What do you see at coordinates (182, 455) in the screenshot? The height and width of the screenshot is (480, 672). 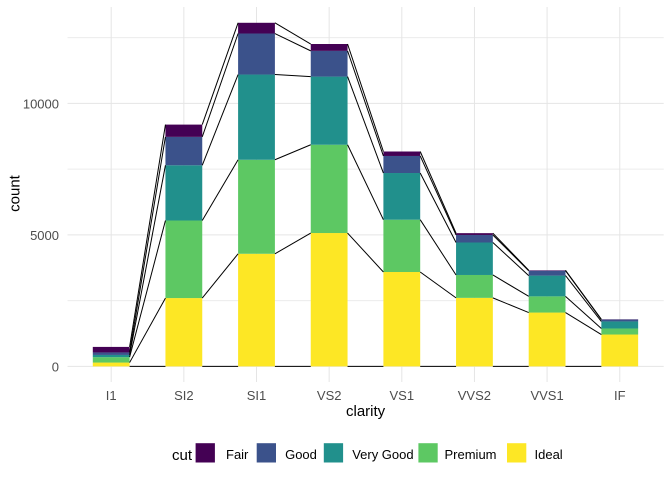 I see `svg-text: cut` at bounding box center [182, 455].